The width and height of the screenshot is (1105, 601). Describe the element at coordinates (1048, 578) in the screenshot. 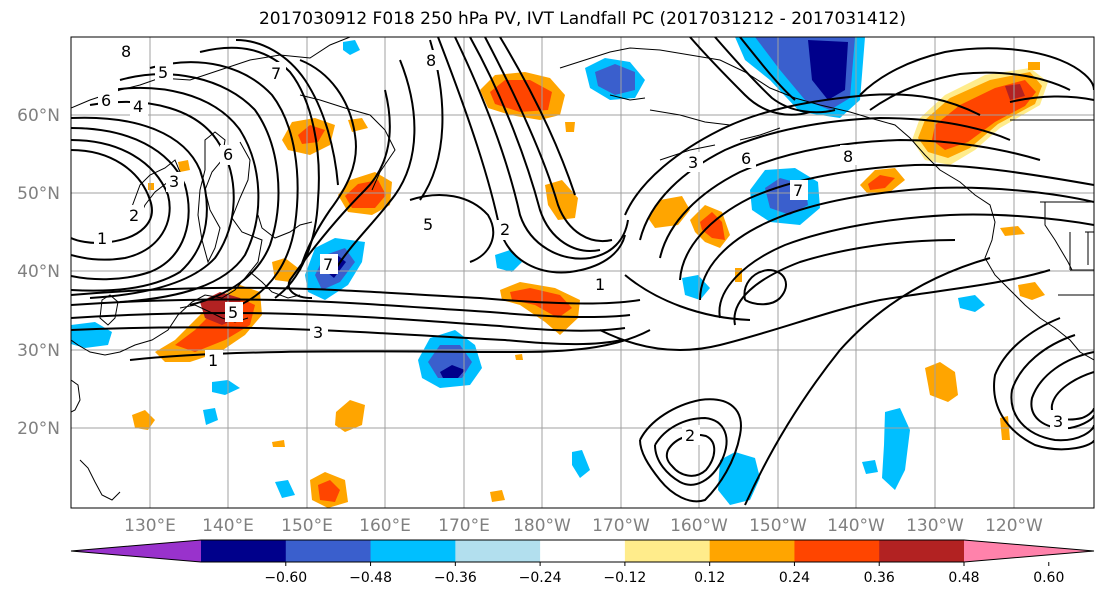

I see `colorbar-tick-label: 0.60` at that location.